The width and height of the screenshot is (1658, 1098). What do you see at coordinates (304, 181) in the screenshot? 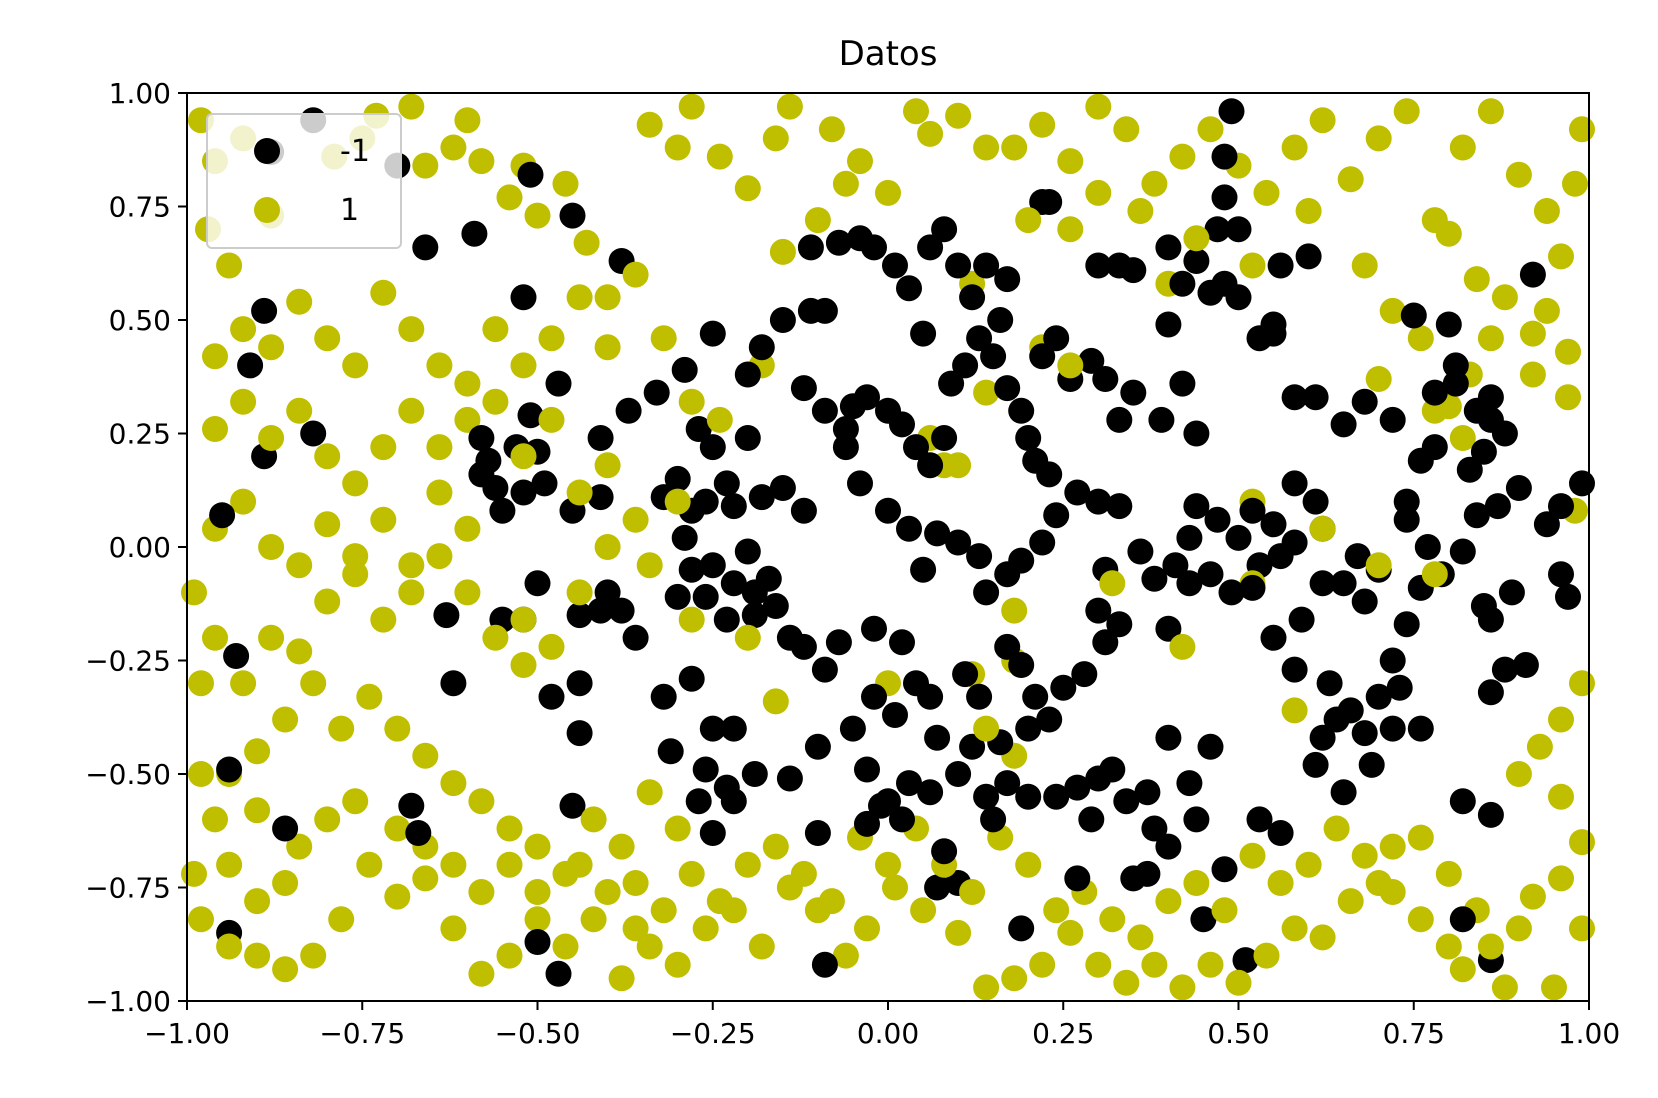
I see `legend: -1 1` at bounding box center [304, 181].